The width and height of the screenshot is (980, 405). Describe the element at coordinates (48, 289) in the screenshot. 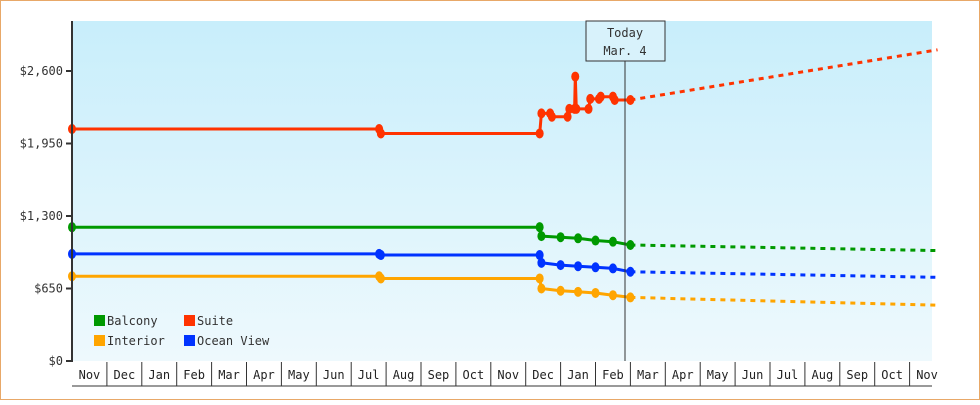

I see `y-tick-label: $650` at that location.